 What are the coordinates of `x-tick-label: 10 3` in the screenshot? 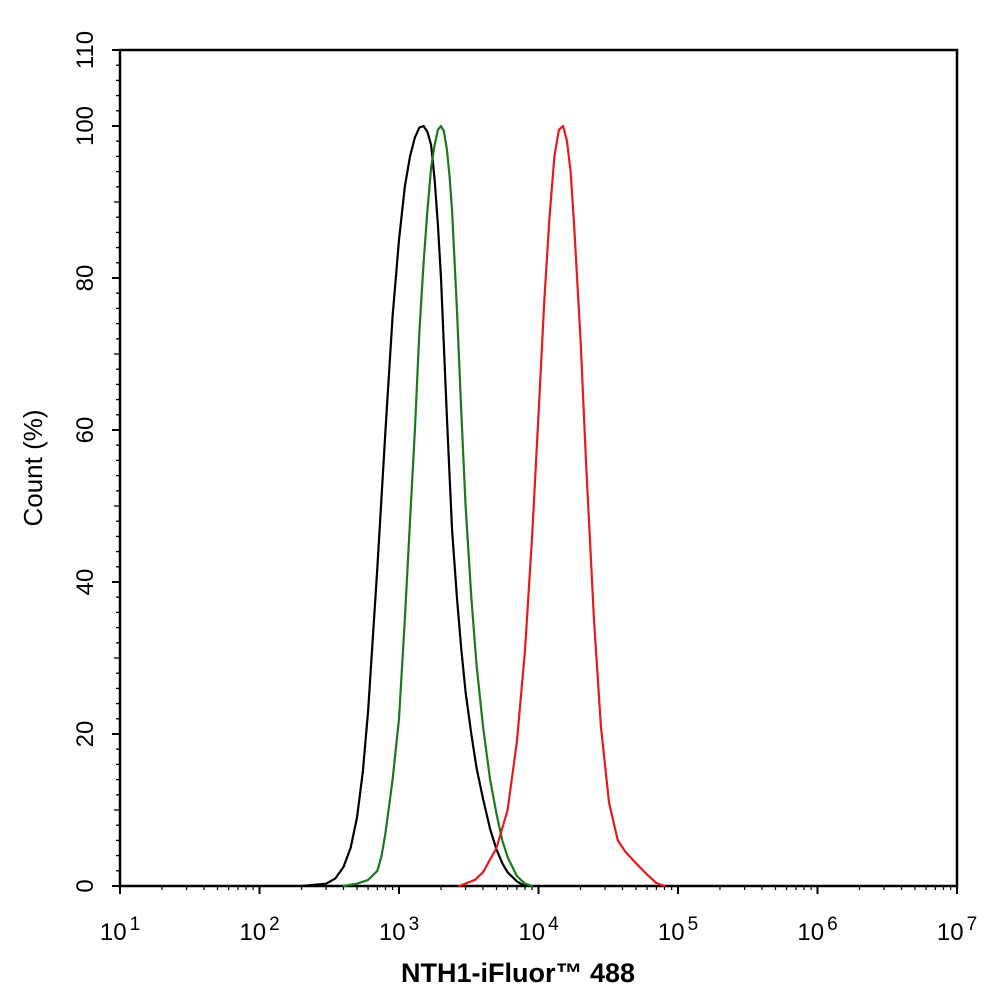 It's located at (399, 930).